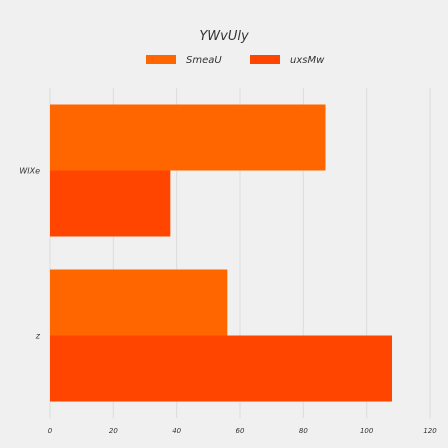 The height and width of the screenshot is (448, 448). I want to click on legend-label: uxsMw, so click(307, 60).